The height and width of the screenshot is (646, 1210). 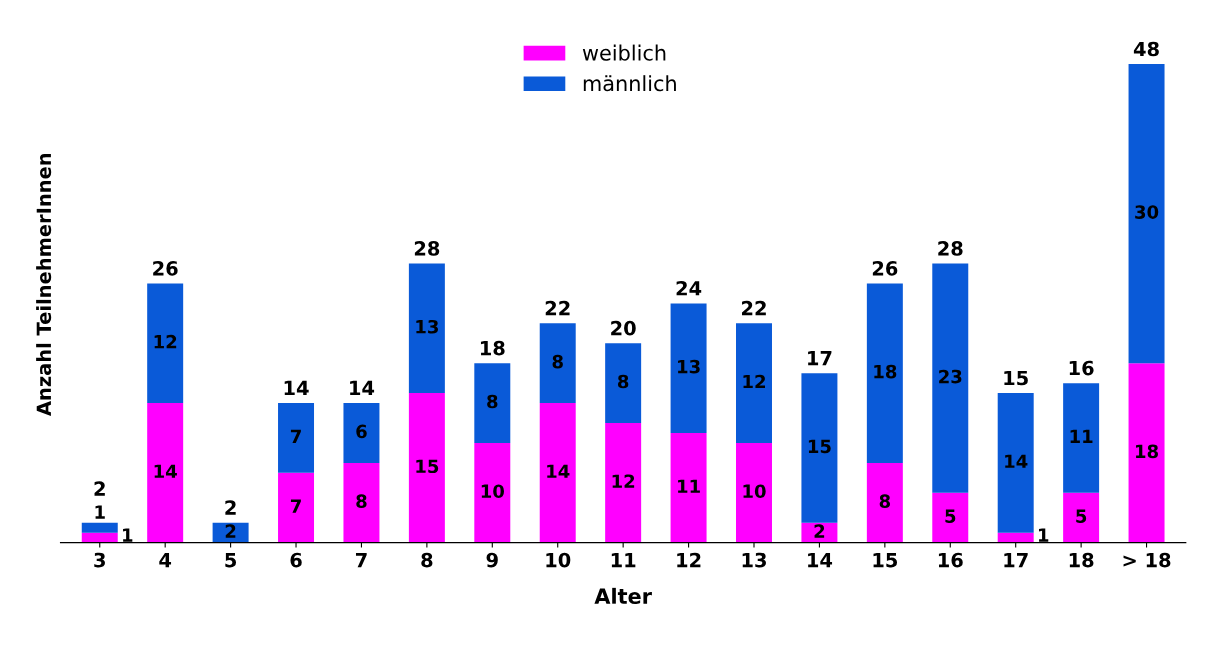 I want to click on x-tick-label: 7, so click(x=361, y=560).